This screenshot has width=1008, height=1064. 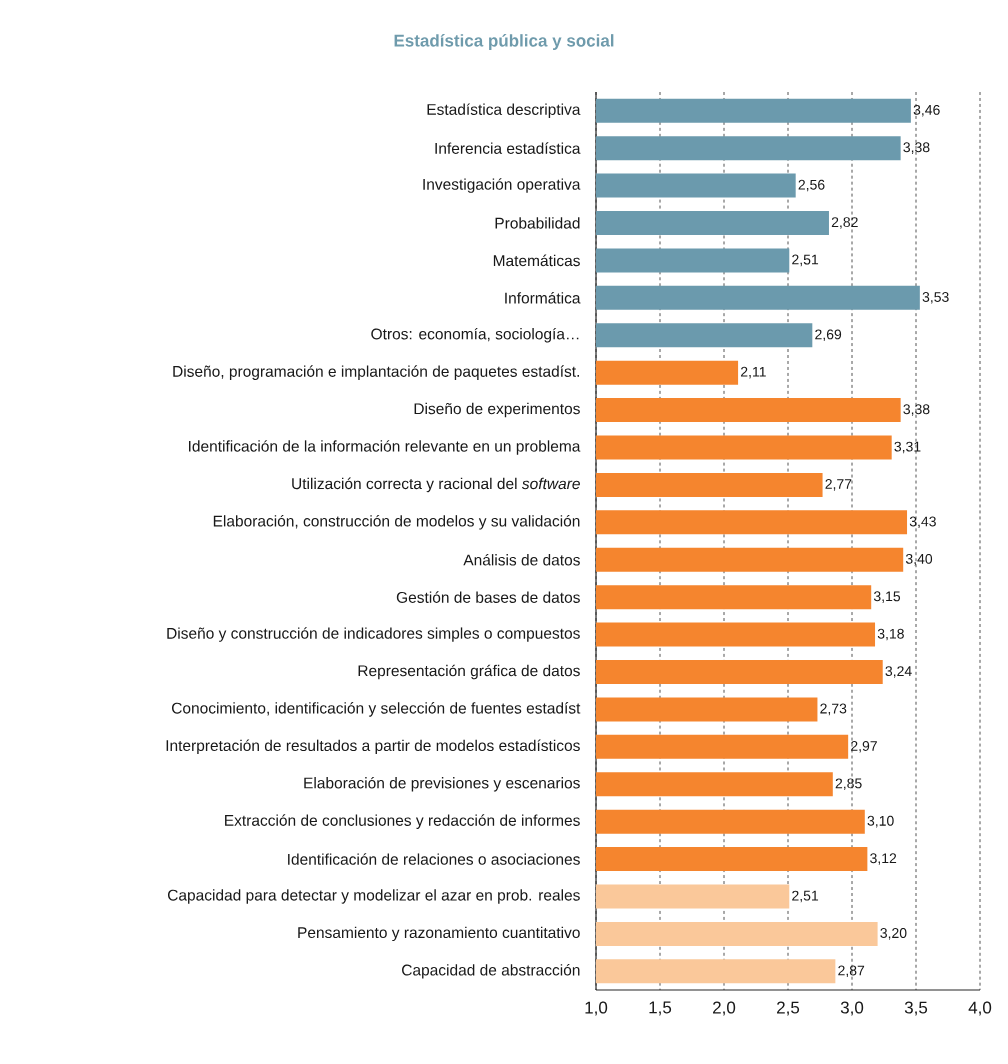 What do you see at coordinates (919, 559) in the screenshot?
I see `data-label: 3,40` at bounding box center [919, 559].